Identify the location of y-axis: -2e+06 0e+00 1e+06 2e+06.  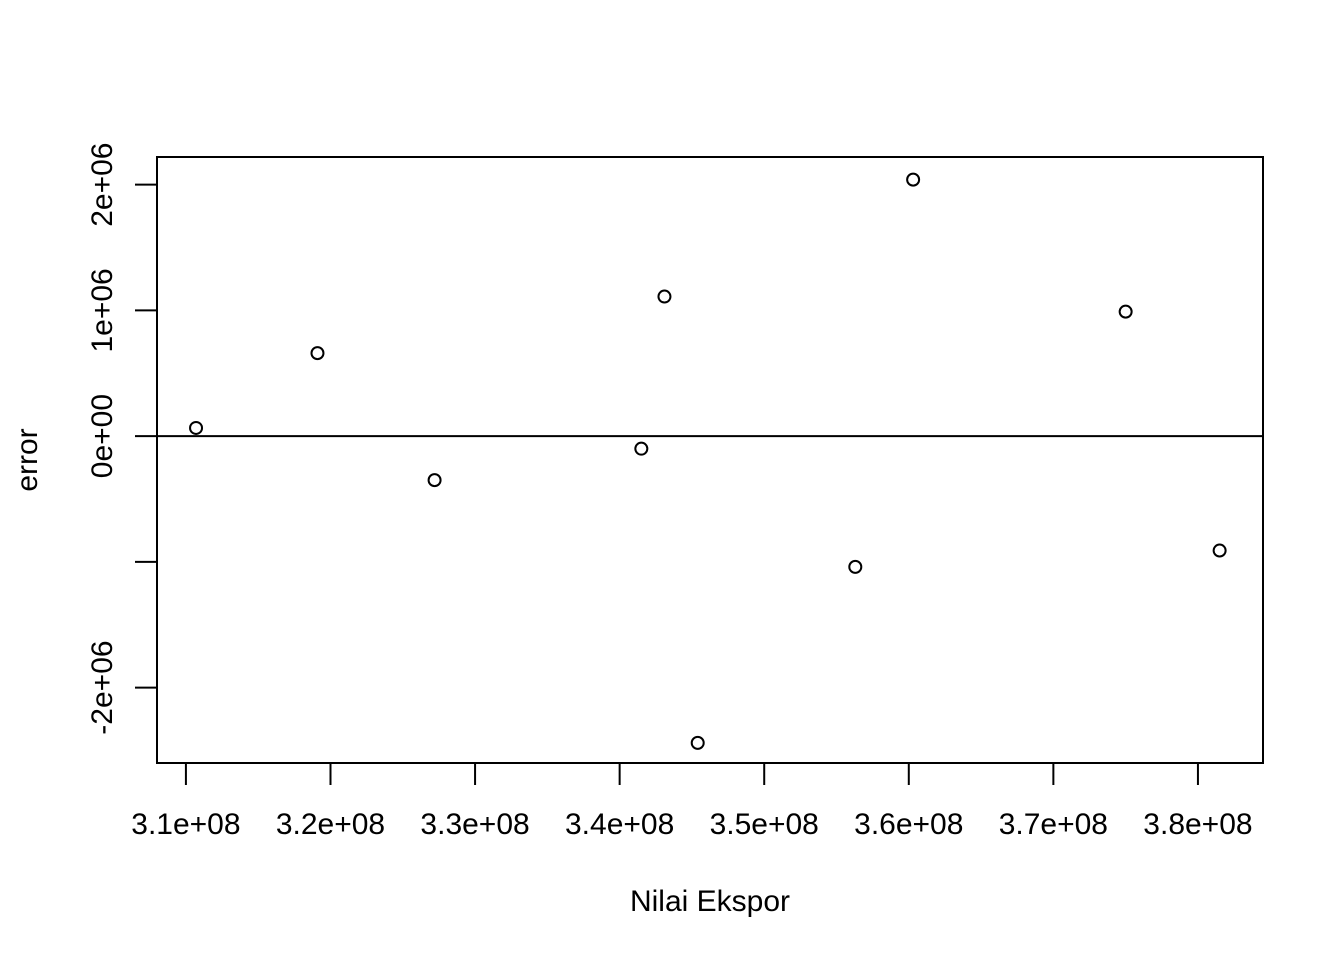
(122, 439).